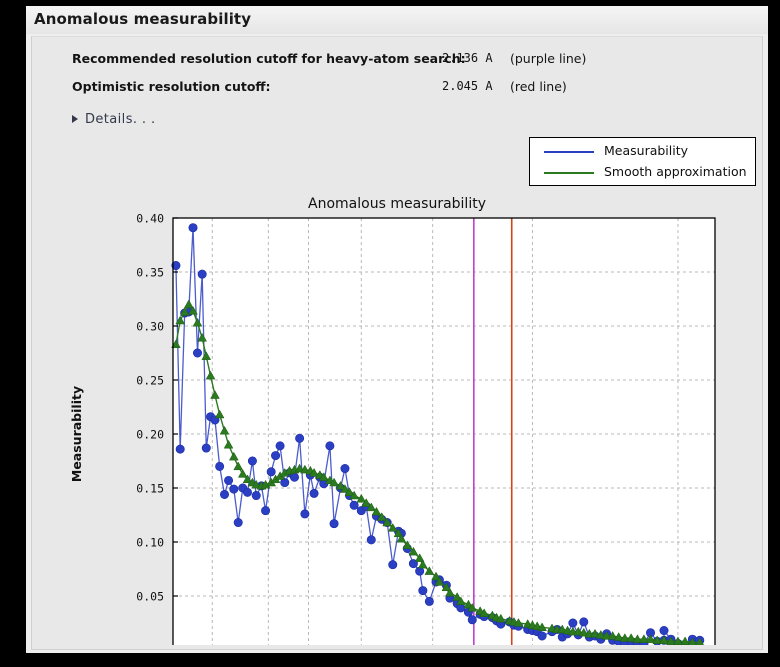 The width and height of the screenshot is (780, 667). What do you see at coordinates (150, 219) in the screenshot?
I see `svg-text: 0.40` at bounding box center [150, 219].